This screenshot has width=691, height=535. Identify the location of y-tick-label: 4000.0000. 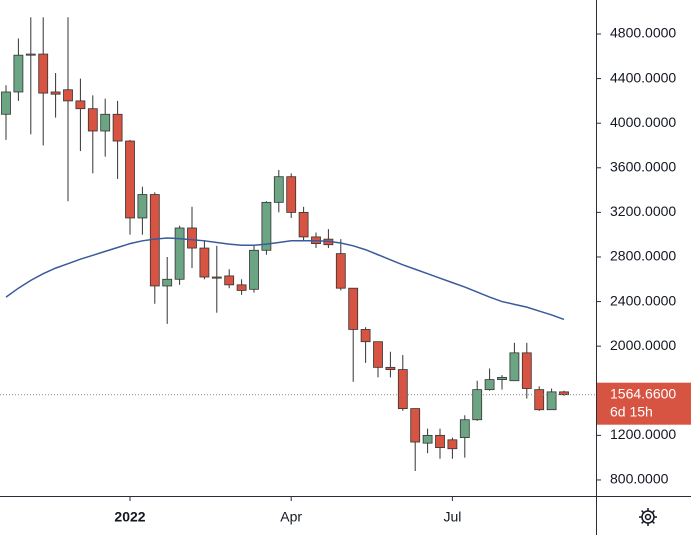
(643, 122).